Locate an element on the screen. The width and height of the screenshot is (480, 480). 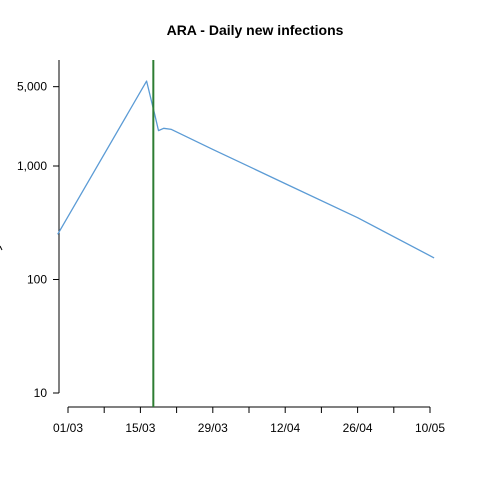
chart-title: ARA - Daily new infections is located at coordinates (255, 30).